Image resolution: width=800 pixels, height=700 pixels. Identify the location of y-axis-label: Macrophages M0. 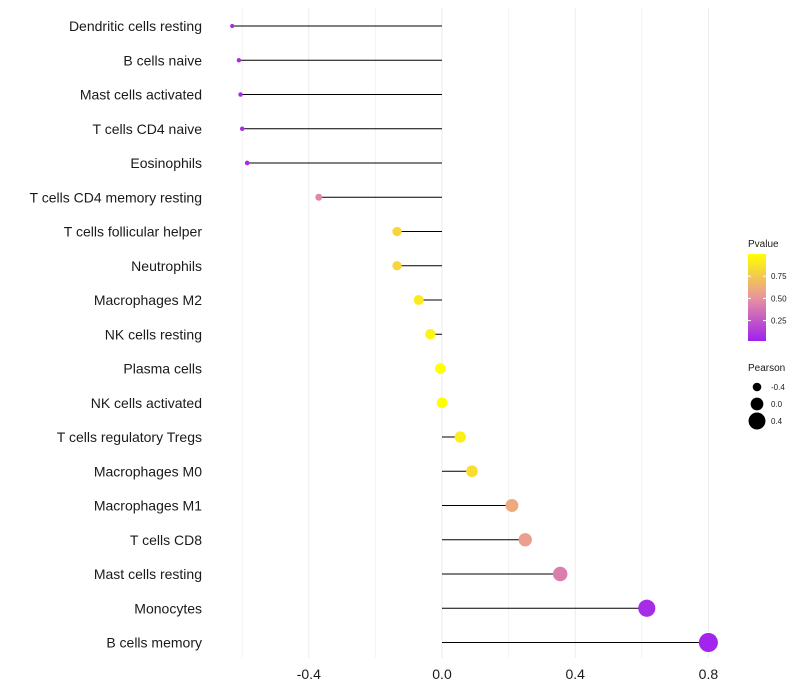
(148, 471).